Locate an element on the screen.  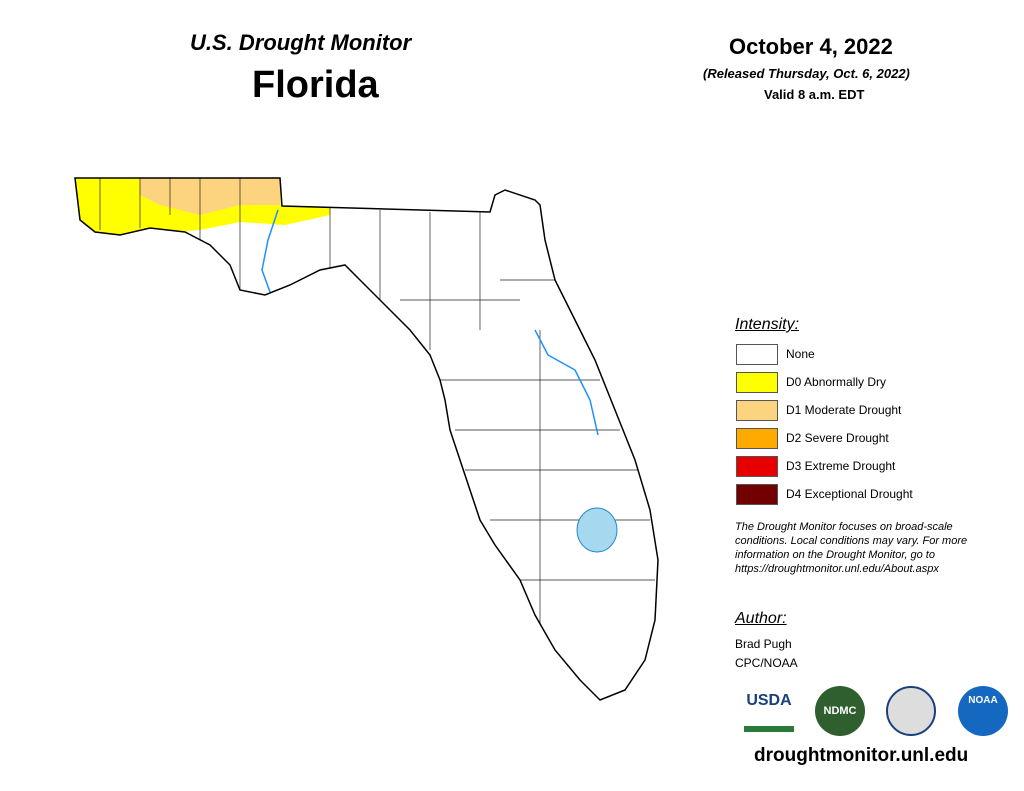
legend-label: D4 Exceptional Drought is located at coordinates (849, 494).